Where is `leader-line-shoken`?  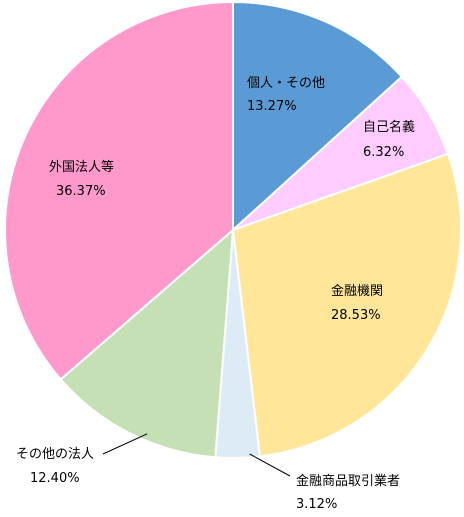
leader-line-shoken is located at coordinates (270, 465).